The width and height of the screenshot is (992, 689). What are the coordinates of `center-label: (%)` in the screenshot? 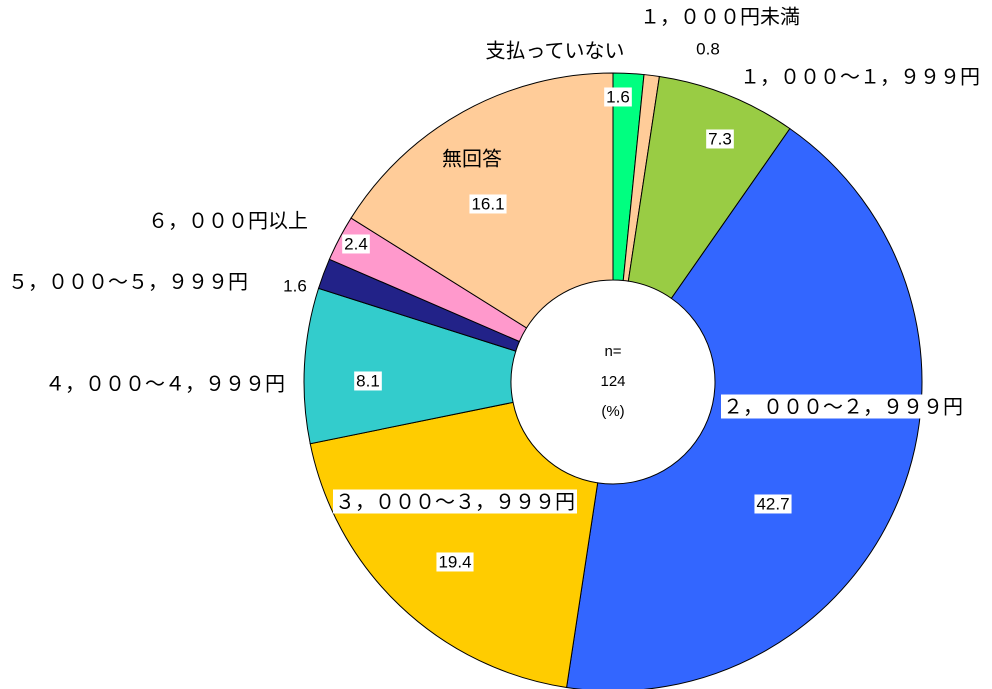 It's located at (612, 411).